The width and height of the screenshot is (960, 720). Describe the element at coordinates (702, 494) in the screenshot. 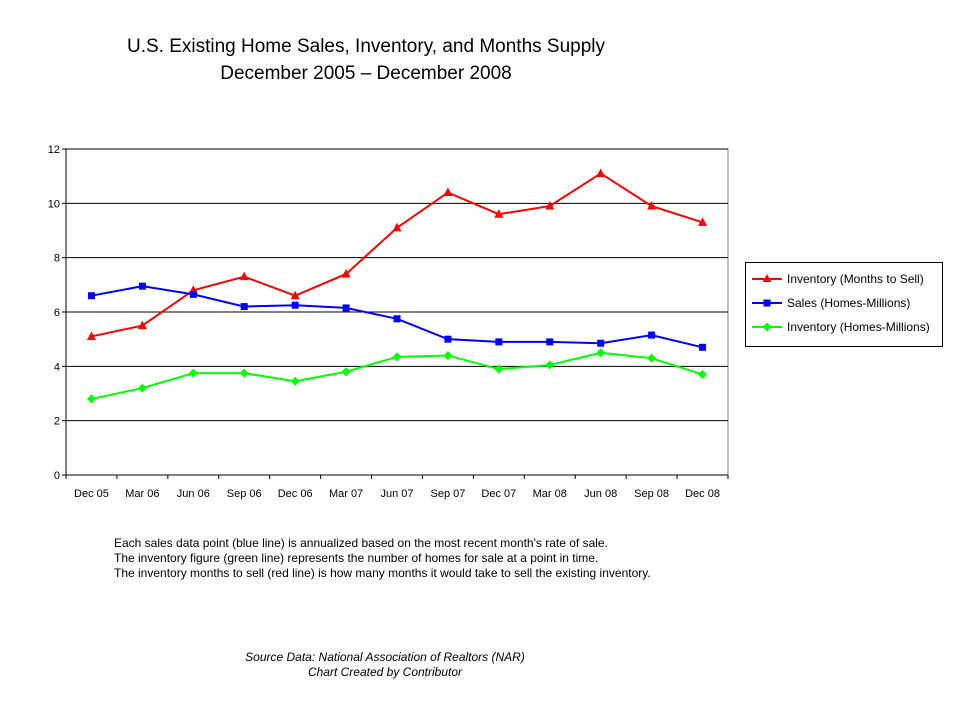

I see `x-tick-label: Dec 08` at that location.